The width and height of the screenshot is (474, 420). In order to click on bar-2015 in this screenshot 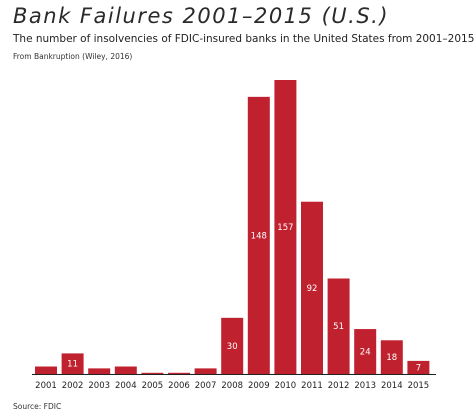, I will do `click(418, 367)`.